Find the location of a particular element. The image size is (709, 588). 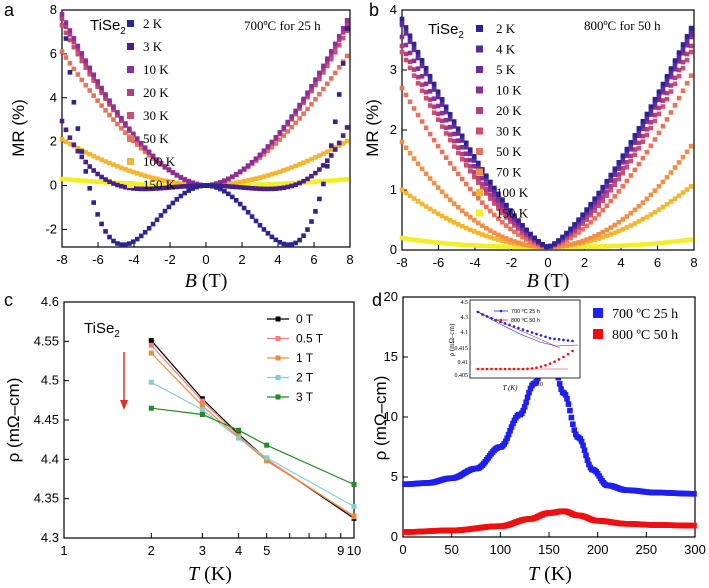

inset-legend-label-700: 700 ºC 25 h is located at coordinates (525, 311).